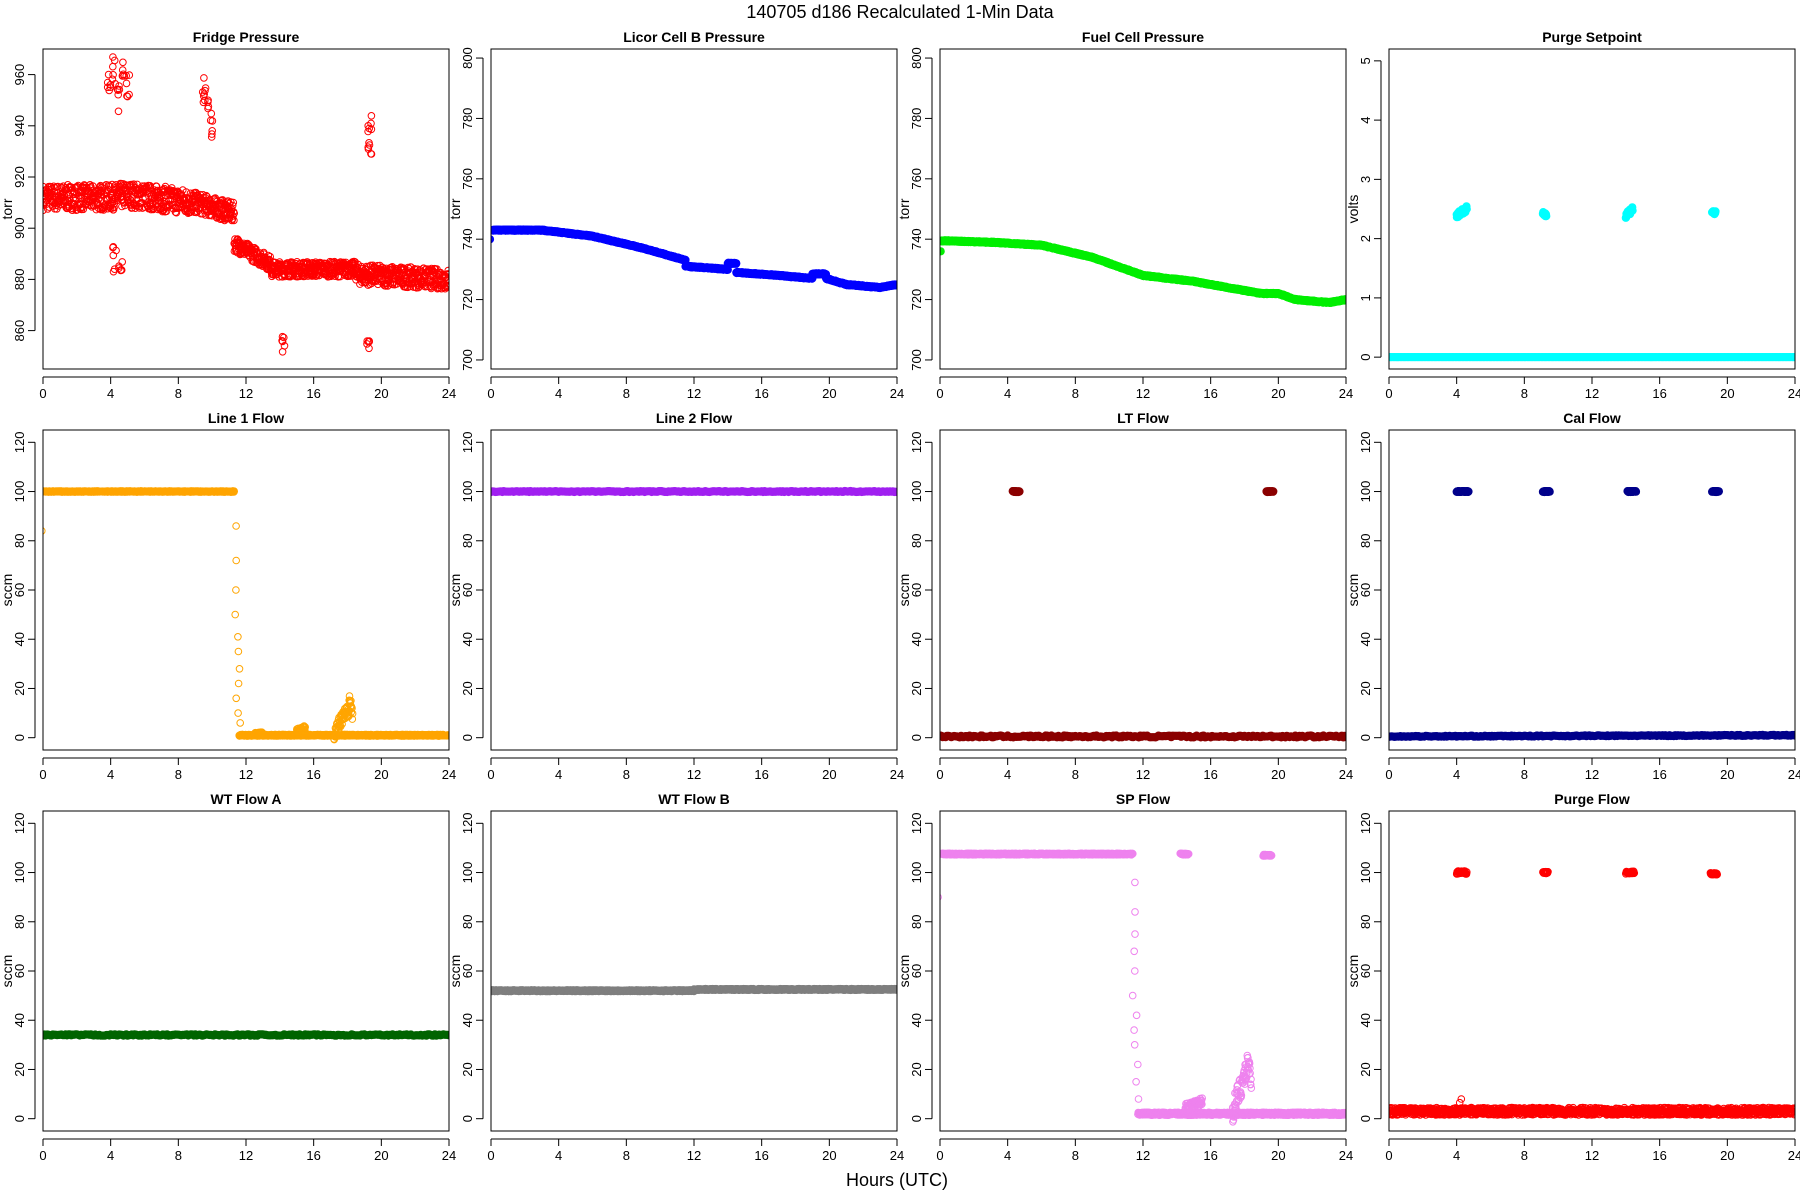 The height and width of the screenshot is (1200, 1800). What do you see at coordinates (916, 300) in the screenshot?
I see `y-tick-label: 720` at bounding box center [916, 300].